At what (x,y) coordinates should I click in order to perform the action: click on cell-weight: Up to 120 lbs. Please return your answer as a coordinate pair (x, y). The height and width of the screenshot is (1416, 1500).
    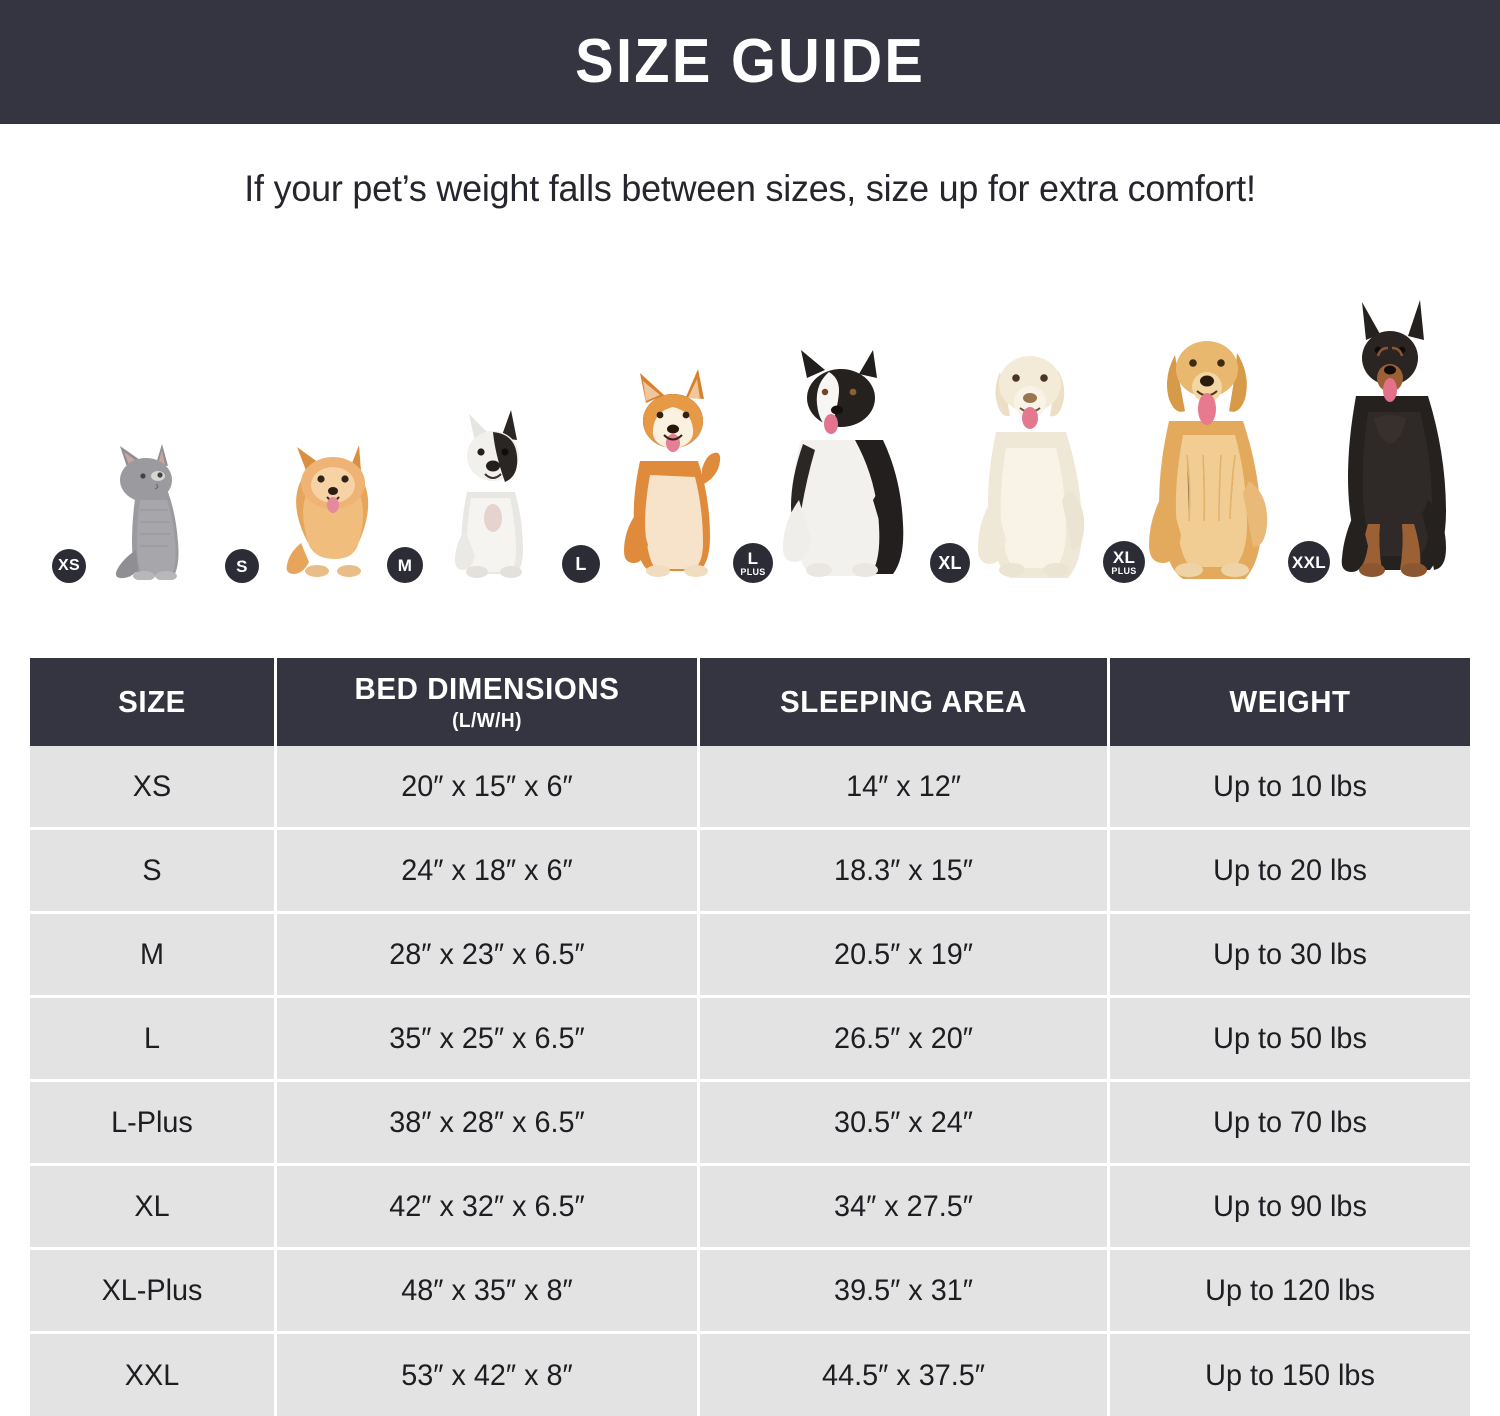
    Looking at the image, I should click on (1290, 1292).